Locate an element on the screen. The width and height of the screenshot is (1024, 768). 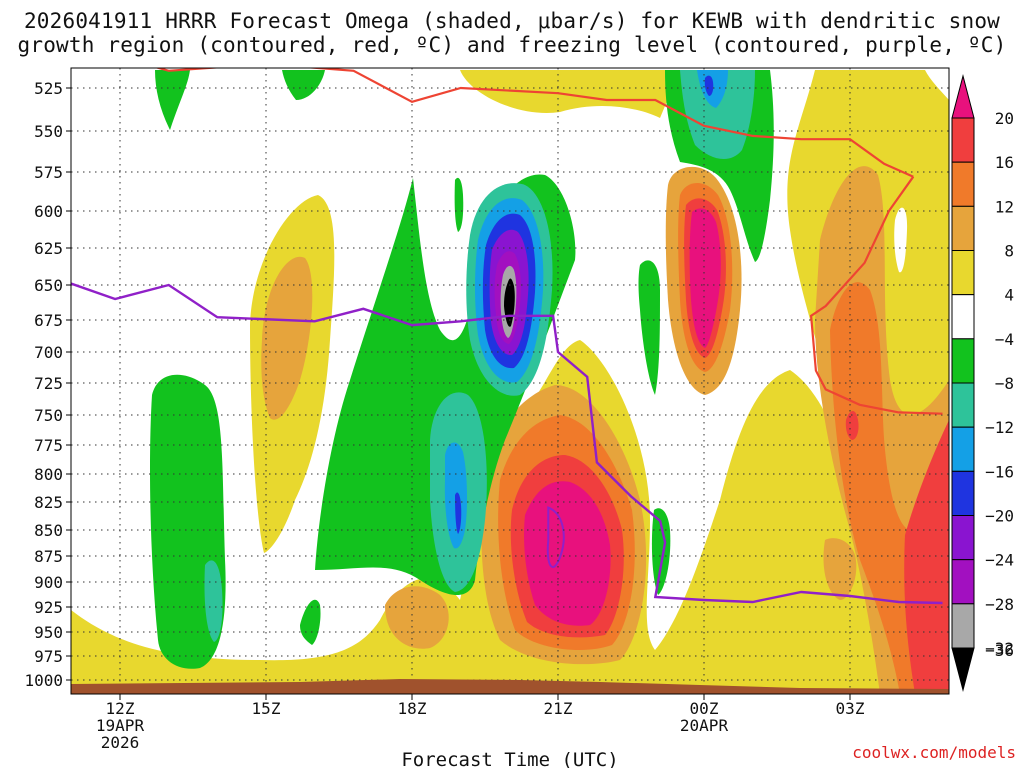
colorbar-top-arrow is located at coordinates (963, 96).